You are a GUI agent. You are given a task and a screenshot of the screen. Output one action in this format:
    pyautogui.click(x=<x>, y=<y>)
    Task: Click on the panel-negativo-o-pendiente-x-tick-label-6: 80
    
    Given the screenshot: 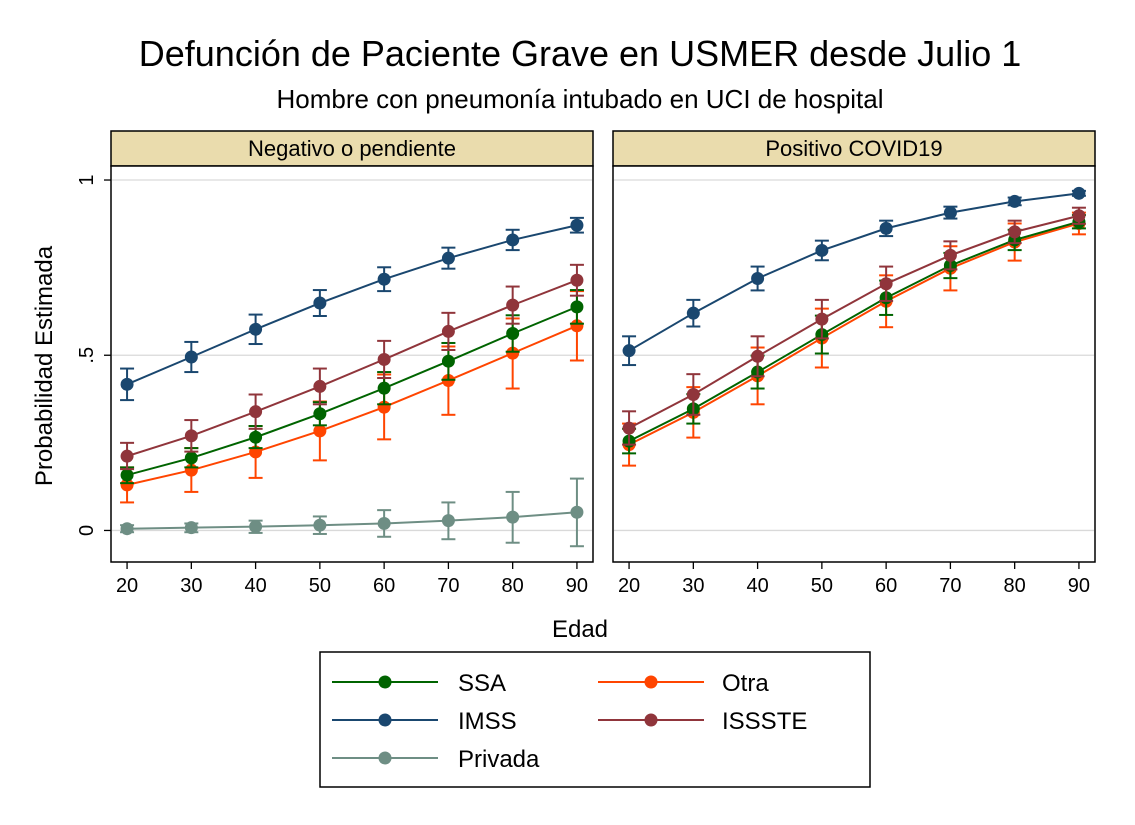 What is the action you would take?
    pyautogui.click(x=513, y=586)
    